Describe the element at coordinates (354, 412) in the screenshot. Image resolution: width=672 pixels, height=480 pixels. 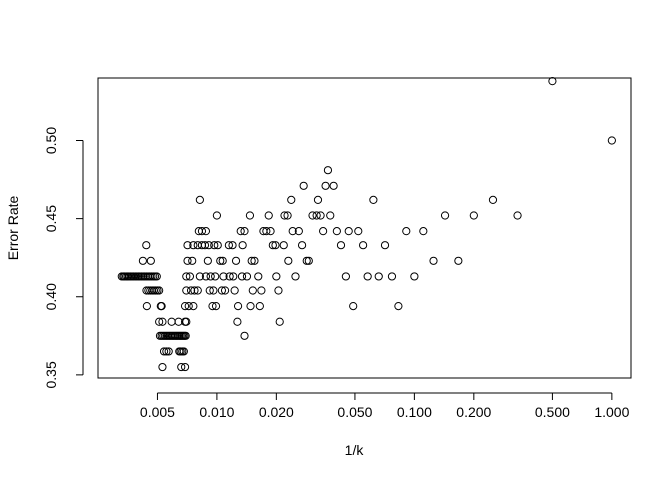
I see `x-tick-label: 0.050` at that location.